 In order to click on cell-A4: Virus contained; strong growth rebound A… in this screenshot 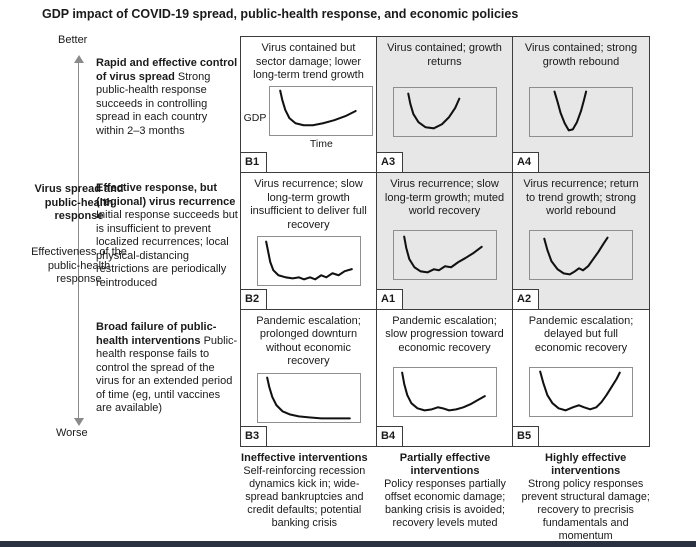, I will do `click(581, 105)`.